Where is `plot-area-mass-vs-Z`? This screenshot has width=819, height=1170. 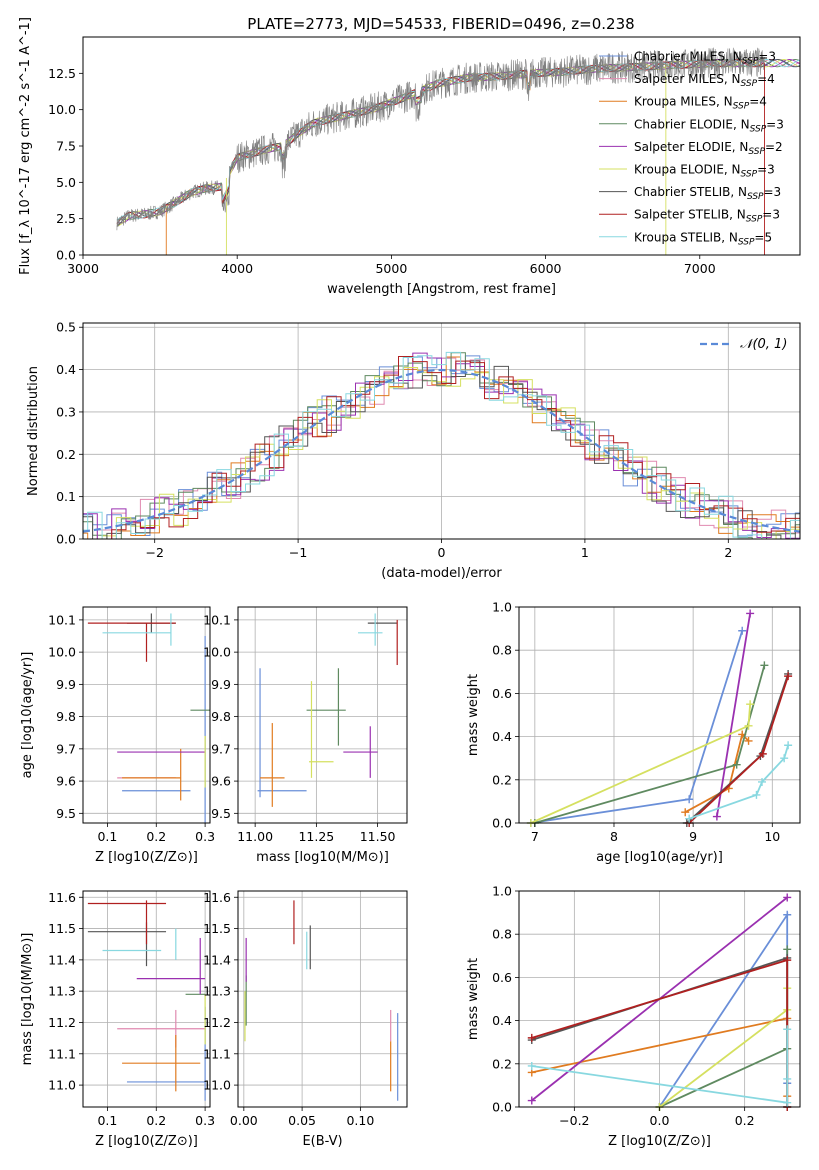
plot-area-mass-vs-Z is located at coordinates (146, 1000).